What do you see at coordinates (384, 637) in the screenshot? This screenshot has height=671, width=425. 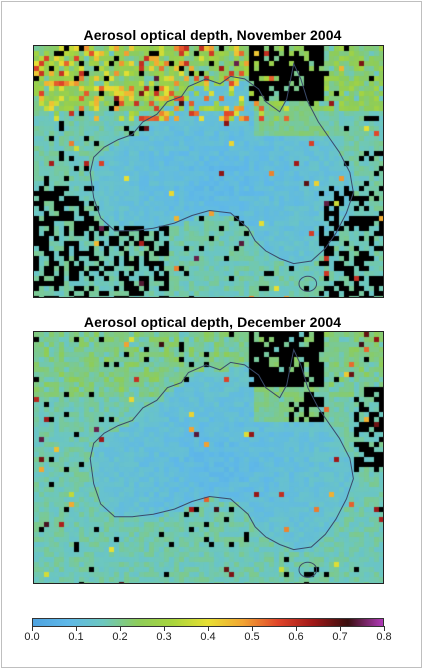 I see `colorbar-tick-label: 0.8` at bounding box center [384, 637].